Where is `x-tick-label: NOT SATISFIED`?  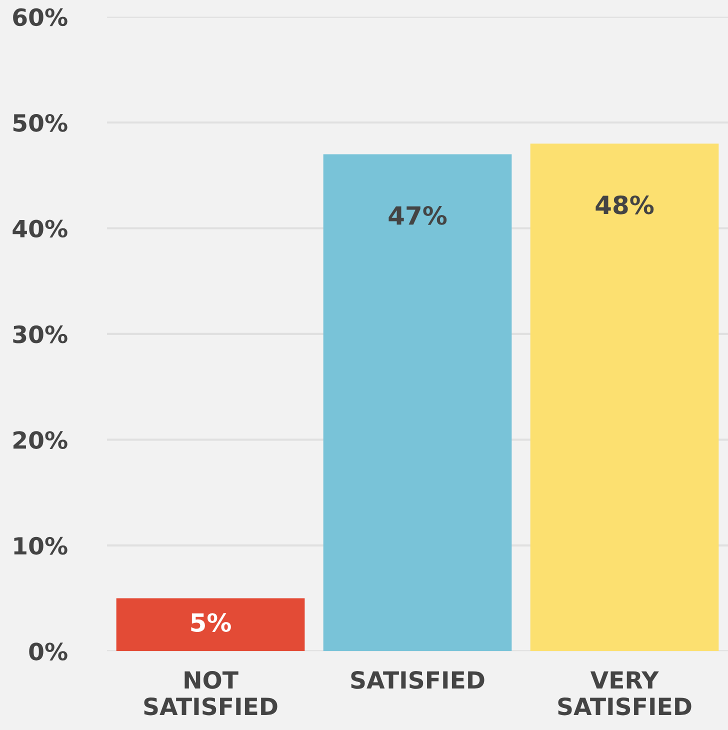
x-tick-label: NOT SATISFIED is located at coordinates (211, 693).